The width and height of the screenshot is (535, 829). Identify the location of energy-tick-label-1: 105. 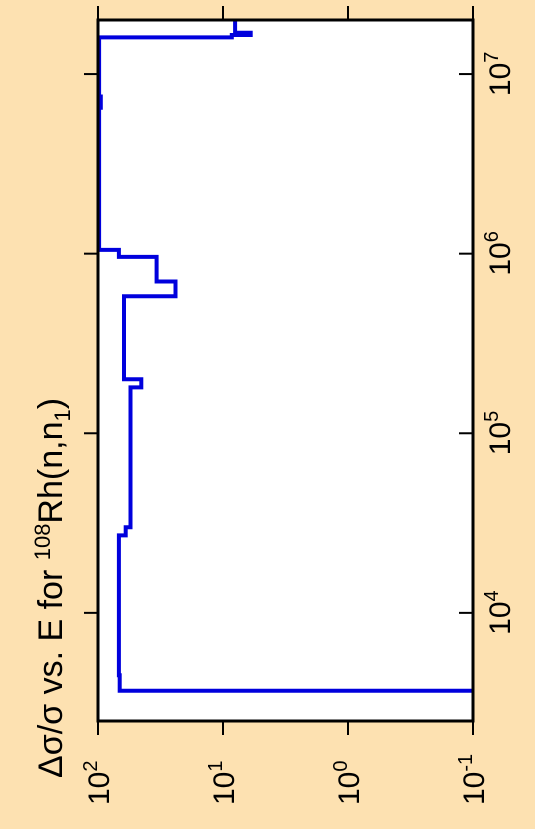
(499, 433).